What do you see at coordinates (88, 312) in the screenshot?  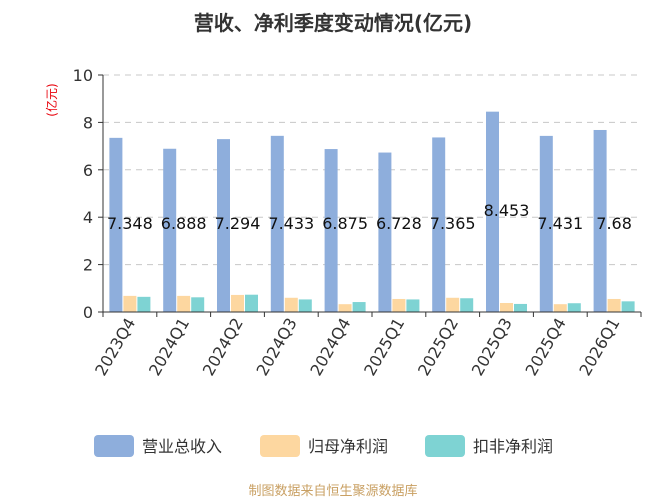 I see `y-tick-label: 0` at bounding box center [88, 312].